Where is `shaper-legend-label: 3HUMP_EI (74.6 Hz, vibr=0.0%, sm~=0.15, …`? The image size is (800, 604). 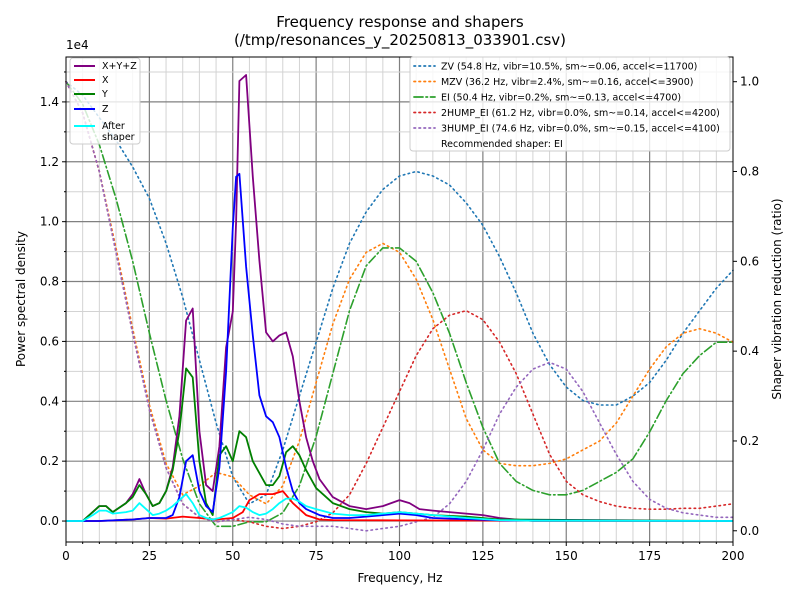
shaper-legend-label: 3HUMP_EI (74.6 Hz, vibr=0.0%, sm~=0.15, … is located at coordinates (580, 129).